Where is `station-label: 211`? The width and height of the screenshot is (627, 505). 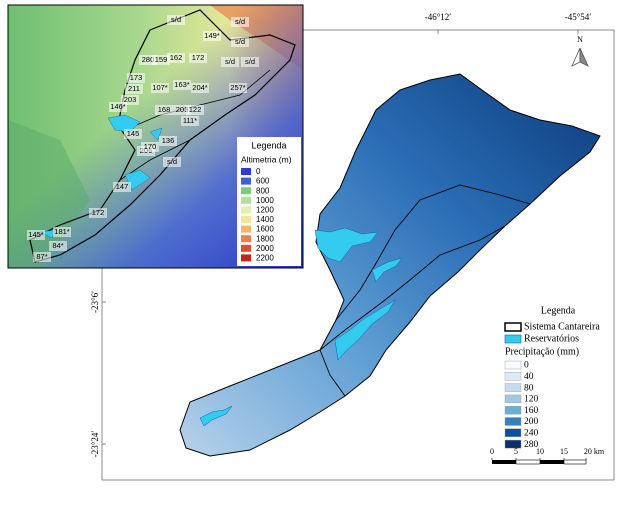
station-label: 211 is located at coordinates (134, 88).